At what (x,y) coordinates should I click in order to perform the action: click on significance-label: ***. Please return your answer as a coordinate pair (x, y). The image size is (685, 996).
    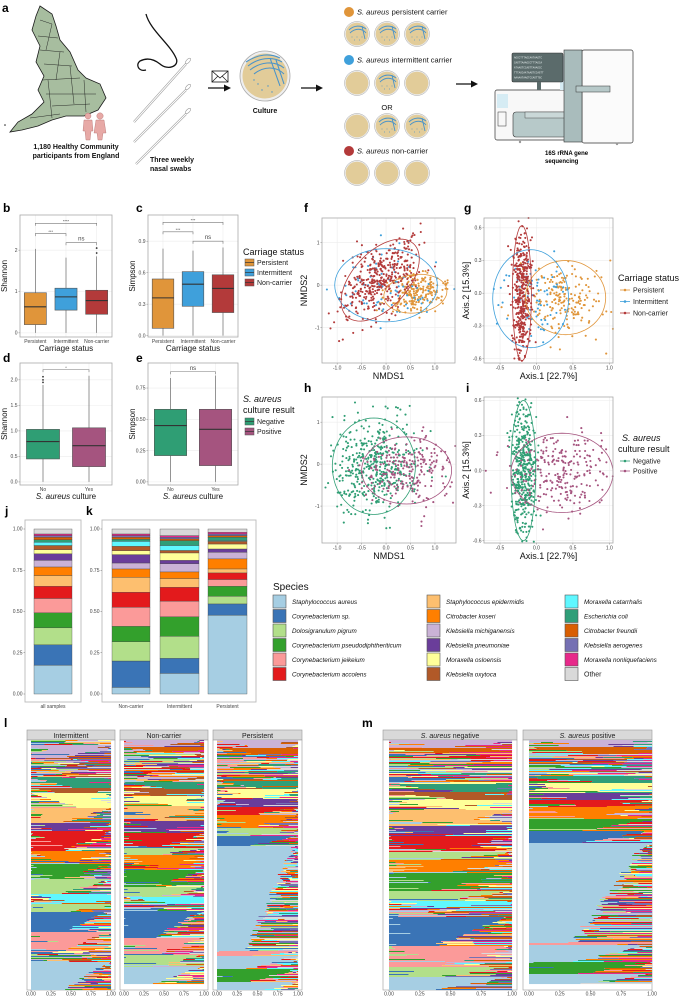
    Looking at the image, I should click on (193, 220).